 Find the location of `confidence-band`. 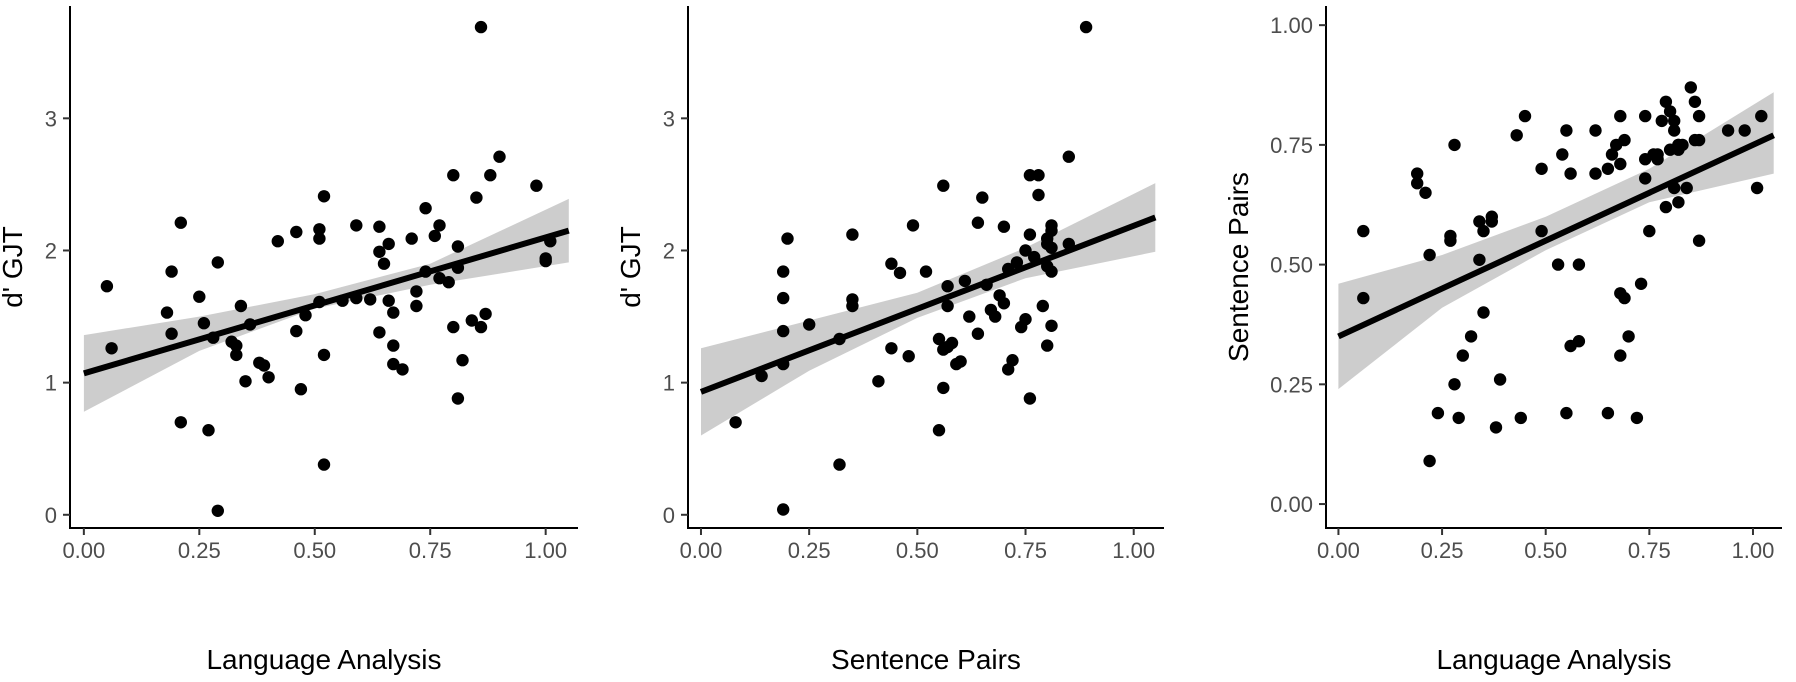

confidence-band is located at coordinates (1556, 241).